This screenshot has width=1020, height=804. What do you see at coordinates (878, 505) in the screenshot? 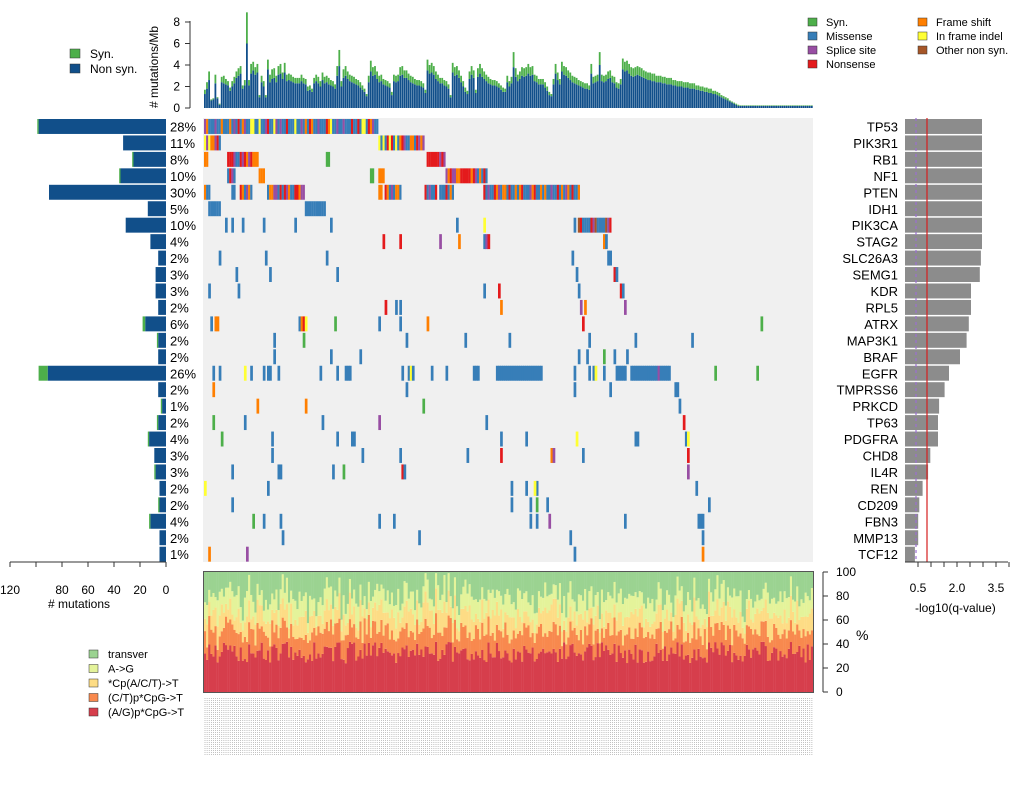
I see `gene-name-label: CD209` at bounding box center [878, 505].